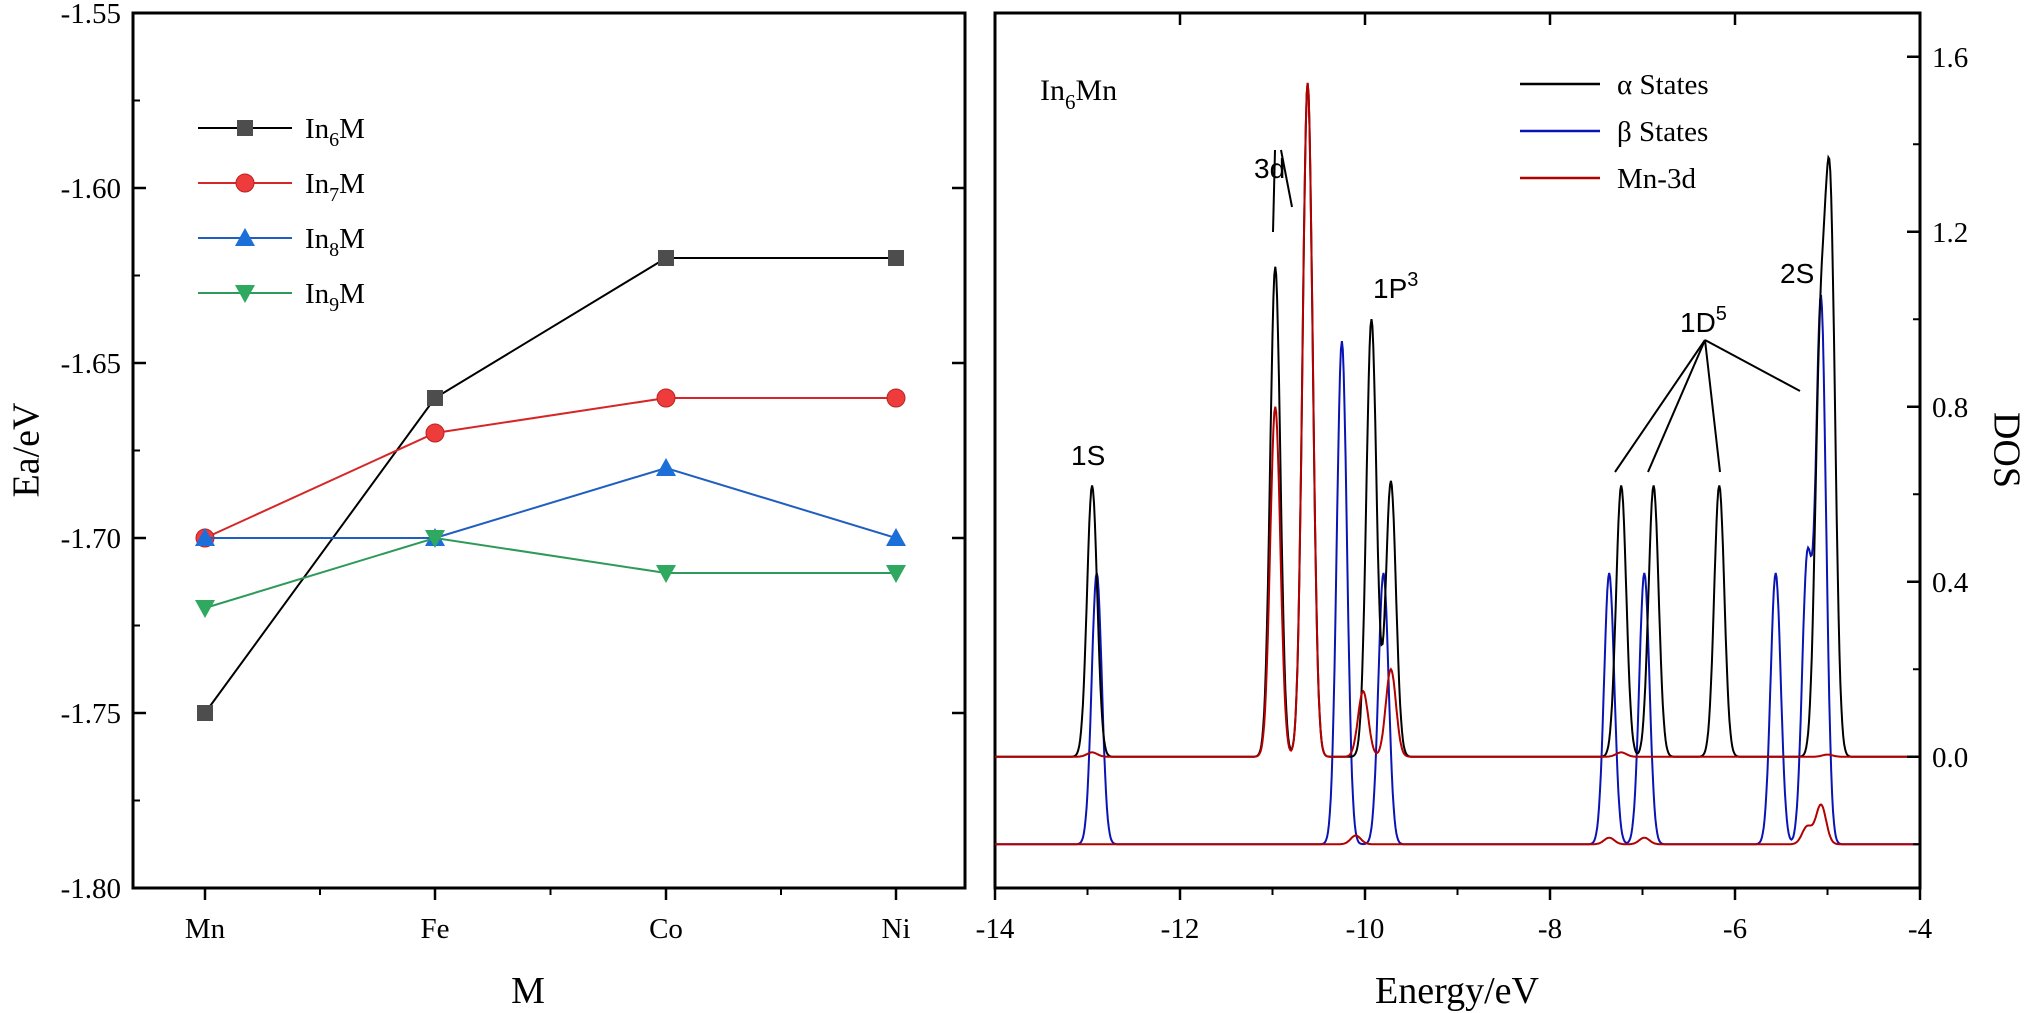  I want to click on dos-annotation-label: 1S, so click(1088, 455).